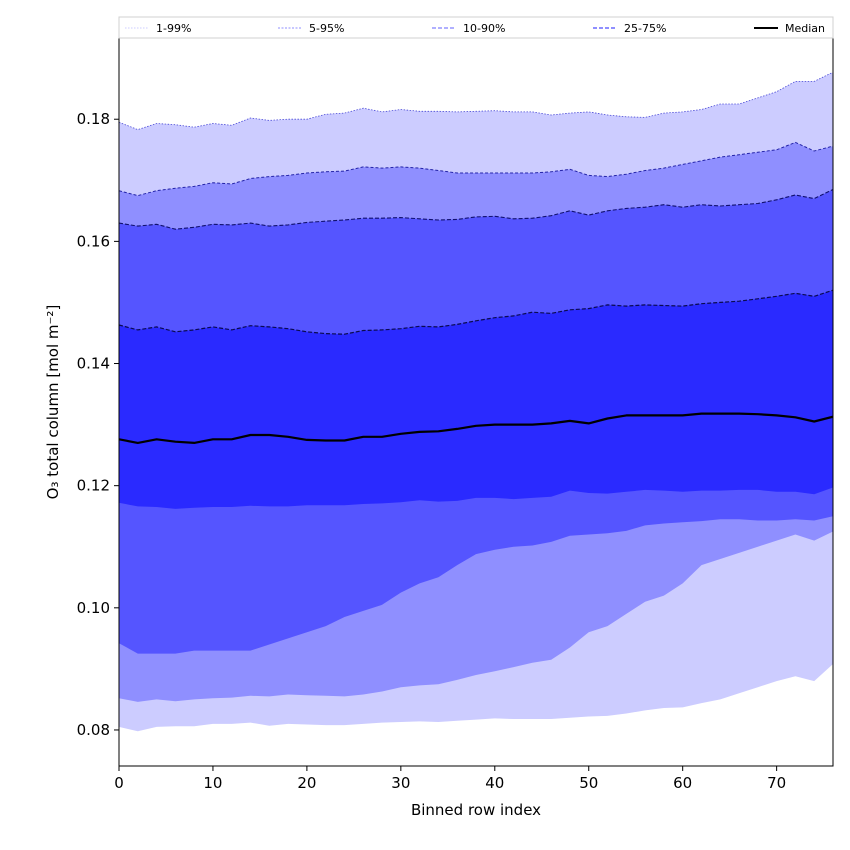  I want to click on legend-item: Median, so click(789, 28).